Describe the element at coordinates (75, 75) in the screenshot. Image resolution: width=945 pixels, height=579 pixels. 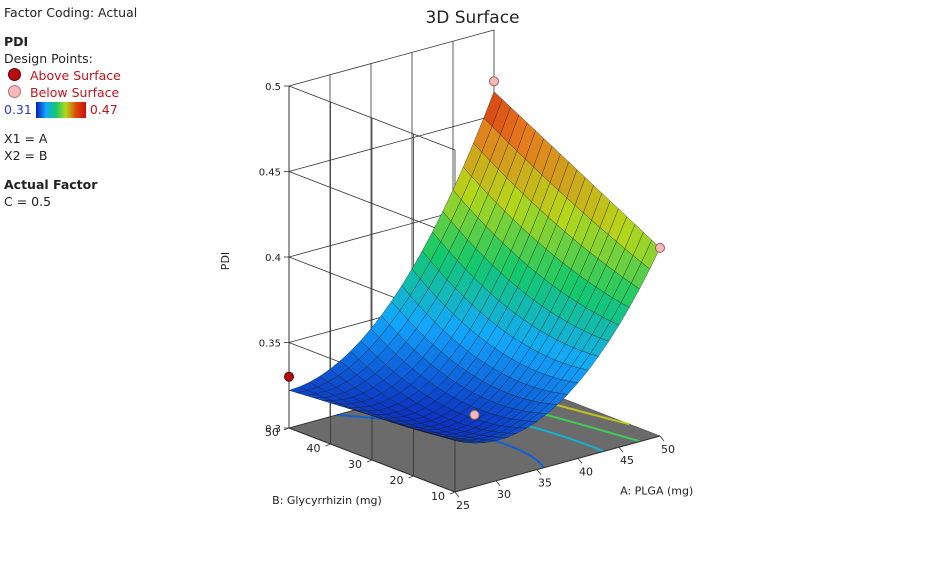
I see `above-surface-label: Above Surface` at that location.